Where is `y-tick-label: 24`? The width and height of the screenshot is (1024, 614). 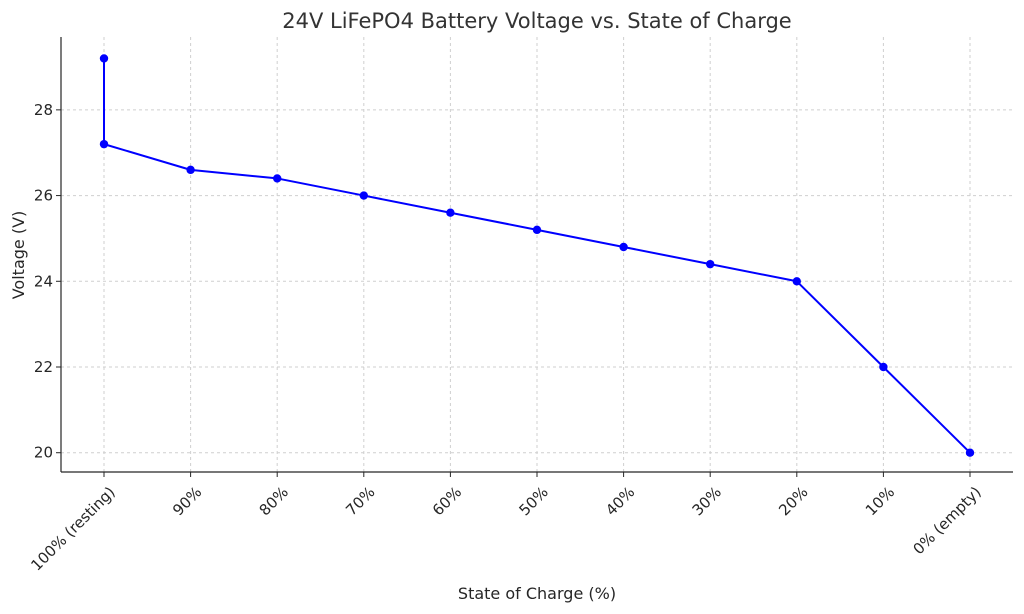
y-tick-label: 24 is located at coordinates (43, 281).